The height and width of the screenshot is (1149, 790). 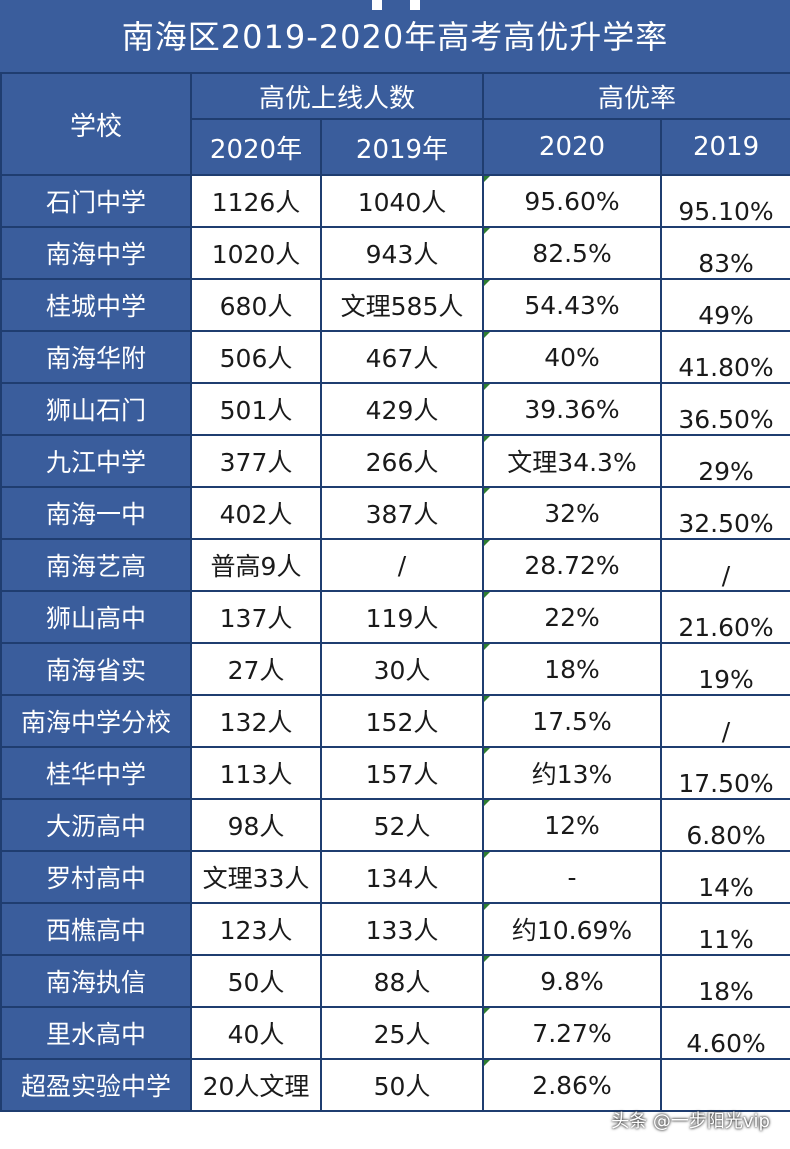 I want to click on count-2020: 501人, so click(x=256, y=409).